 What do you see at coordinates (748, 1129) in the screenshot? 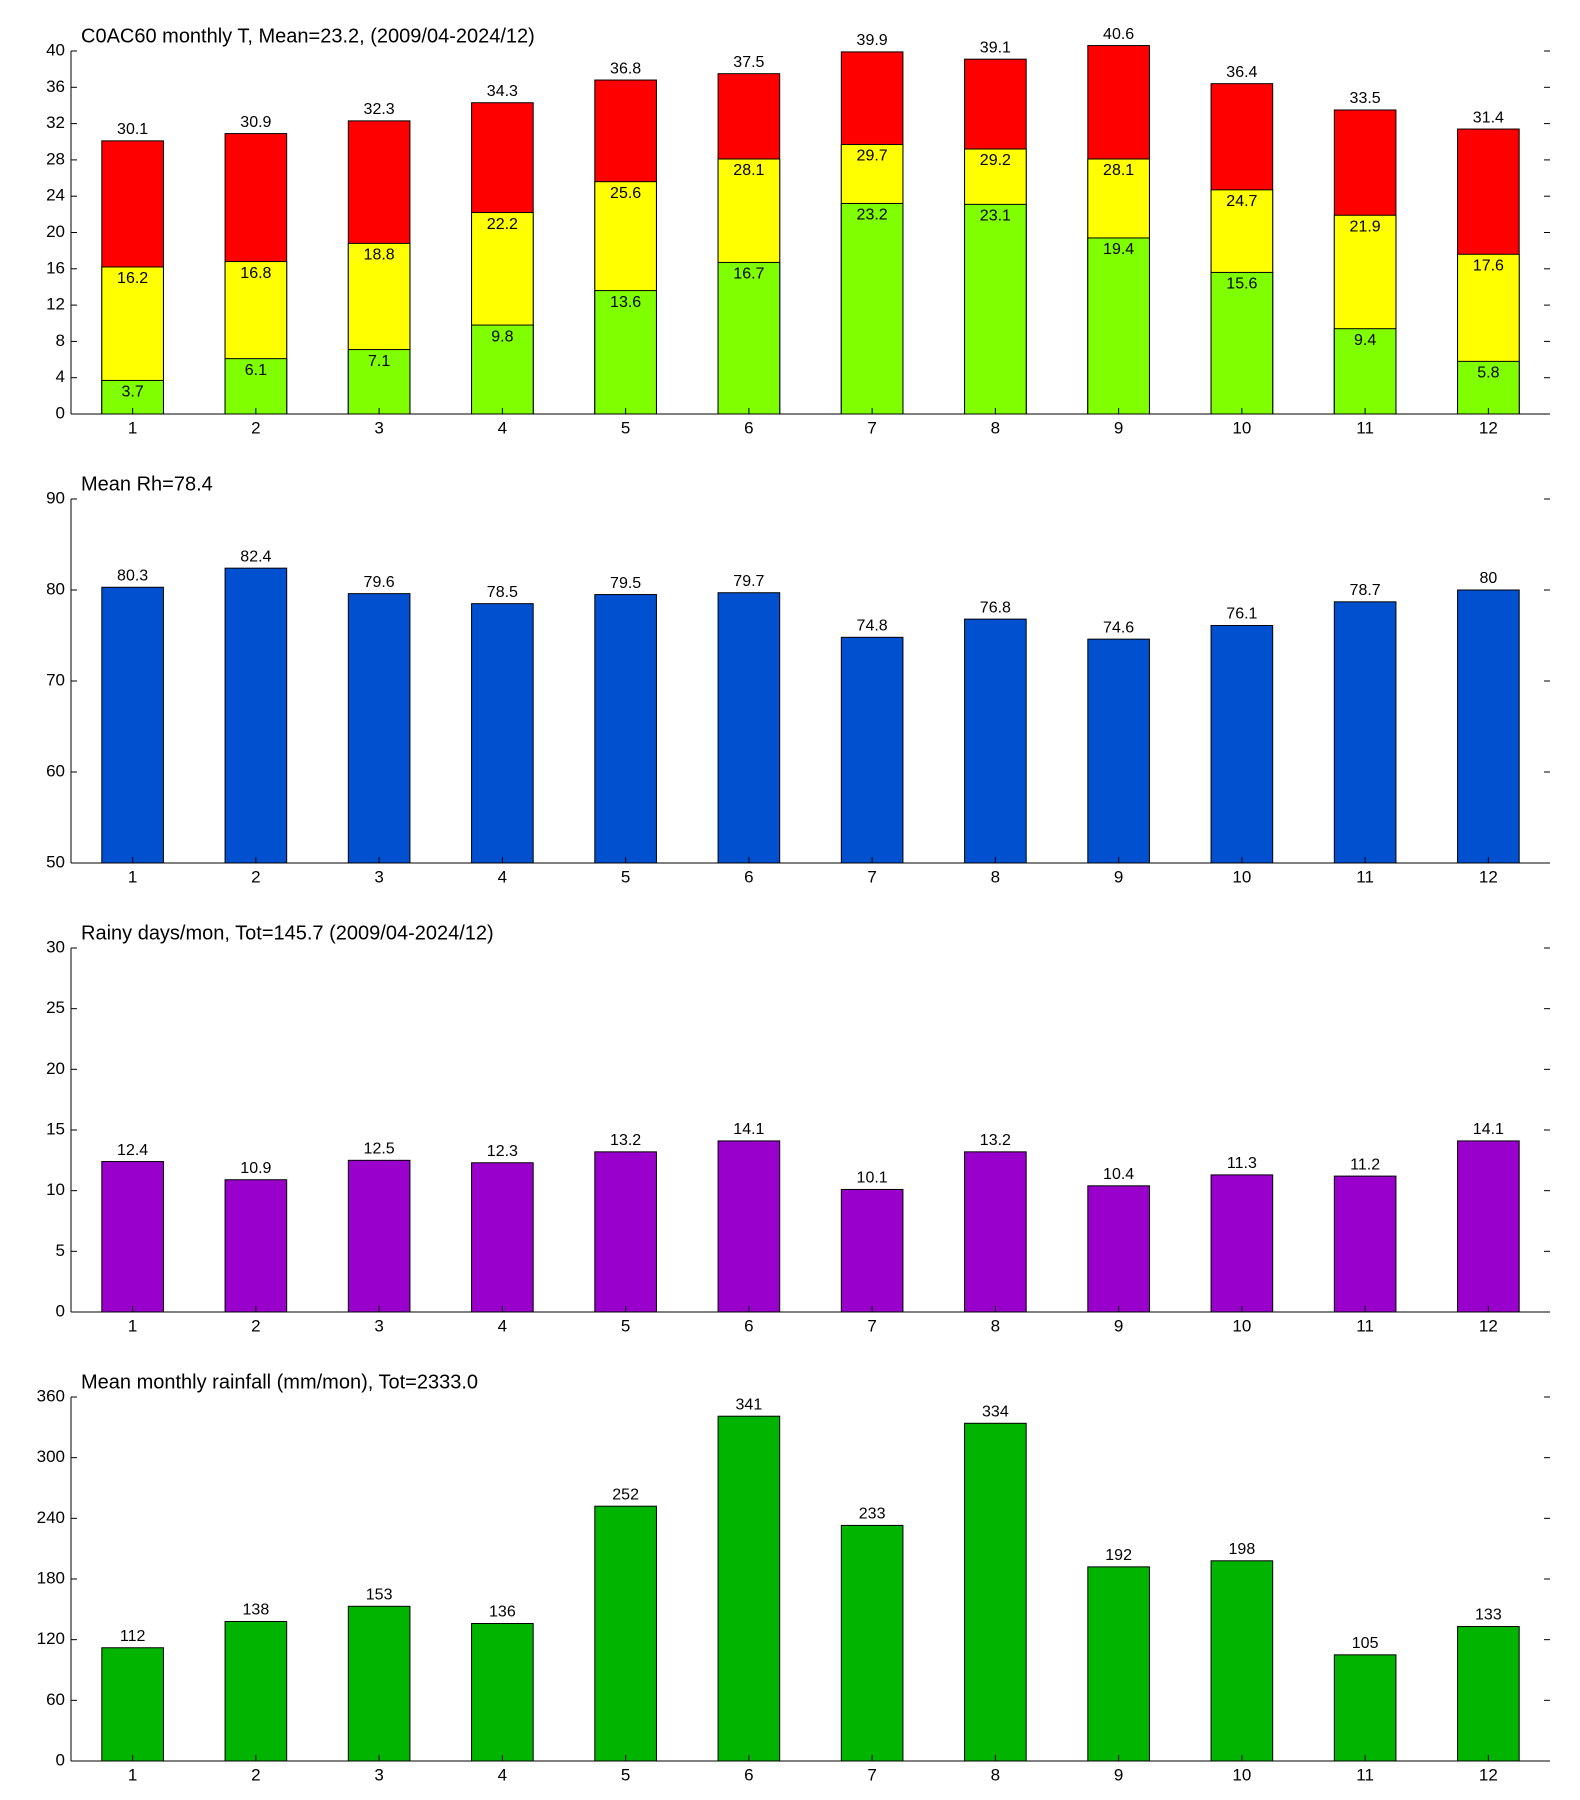
I see `value-label: 14.1` at bounding box center [748, 1129].